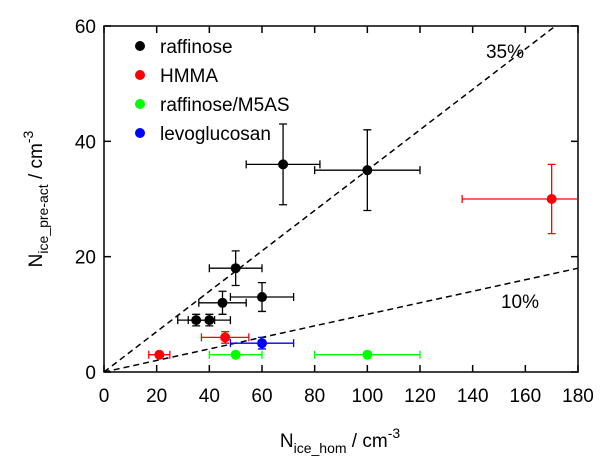 The height and width of the screenshot is (469, 601). I want to click on x-tick-label: 180, so click(578, 396).